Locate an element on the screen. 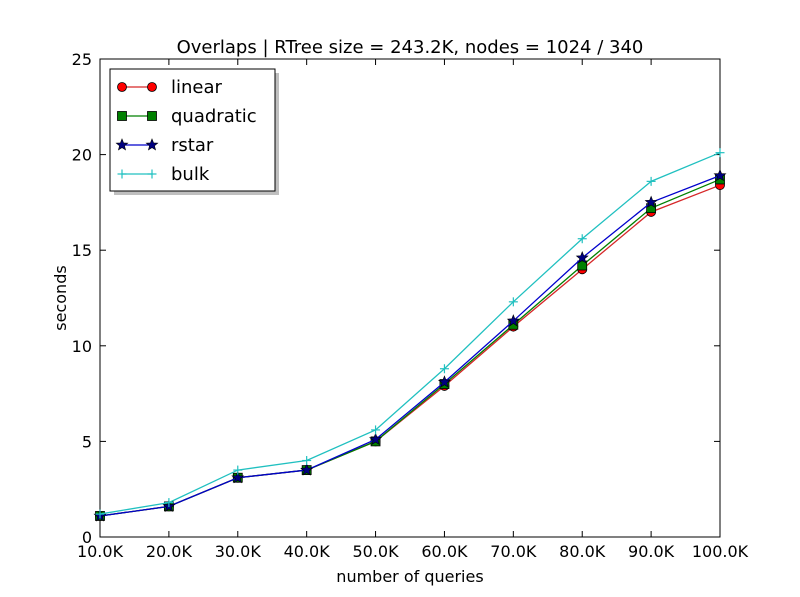 The width and height of the screenshot is (800, 597). legend-box is located at coordinates (192, 130).